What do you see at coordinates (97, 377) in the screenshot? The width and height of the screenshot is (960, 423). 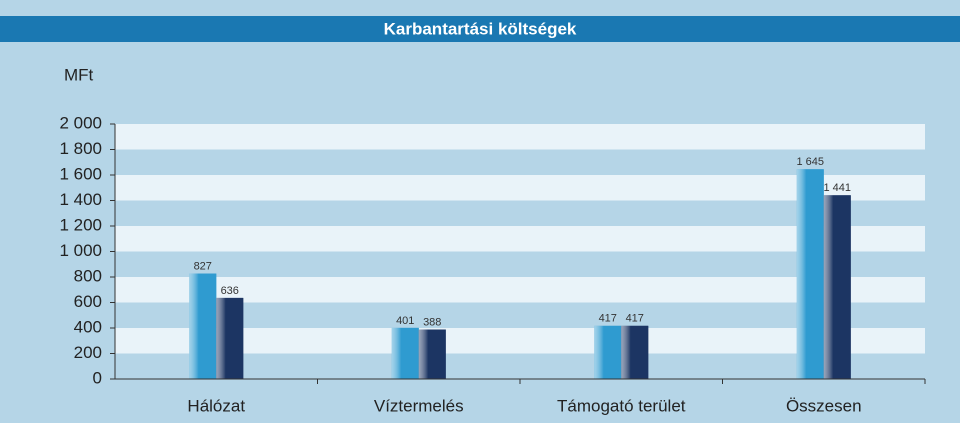 I see `y-tick-label: 0` at bounding box center [97, 377].